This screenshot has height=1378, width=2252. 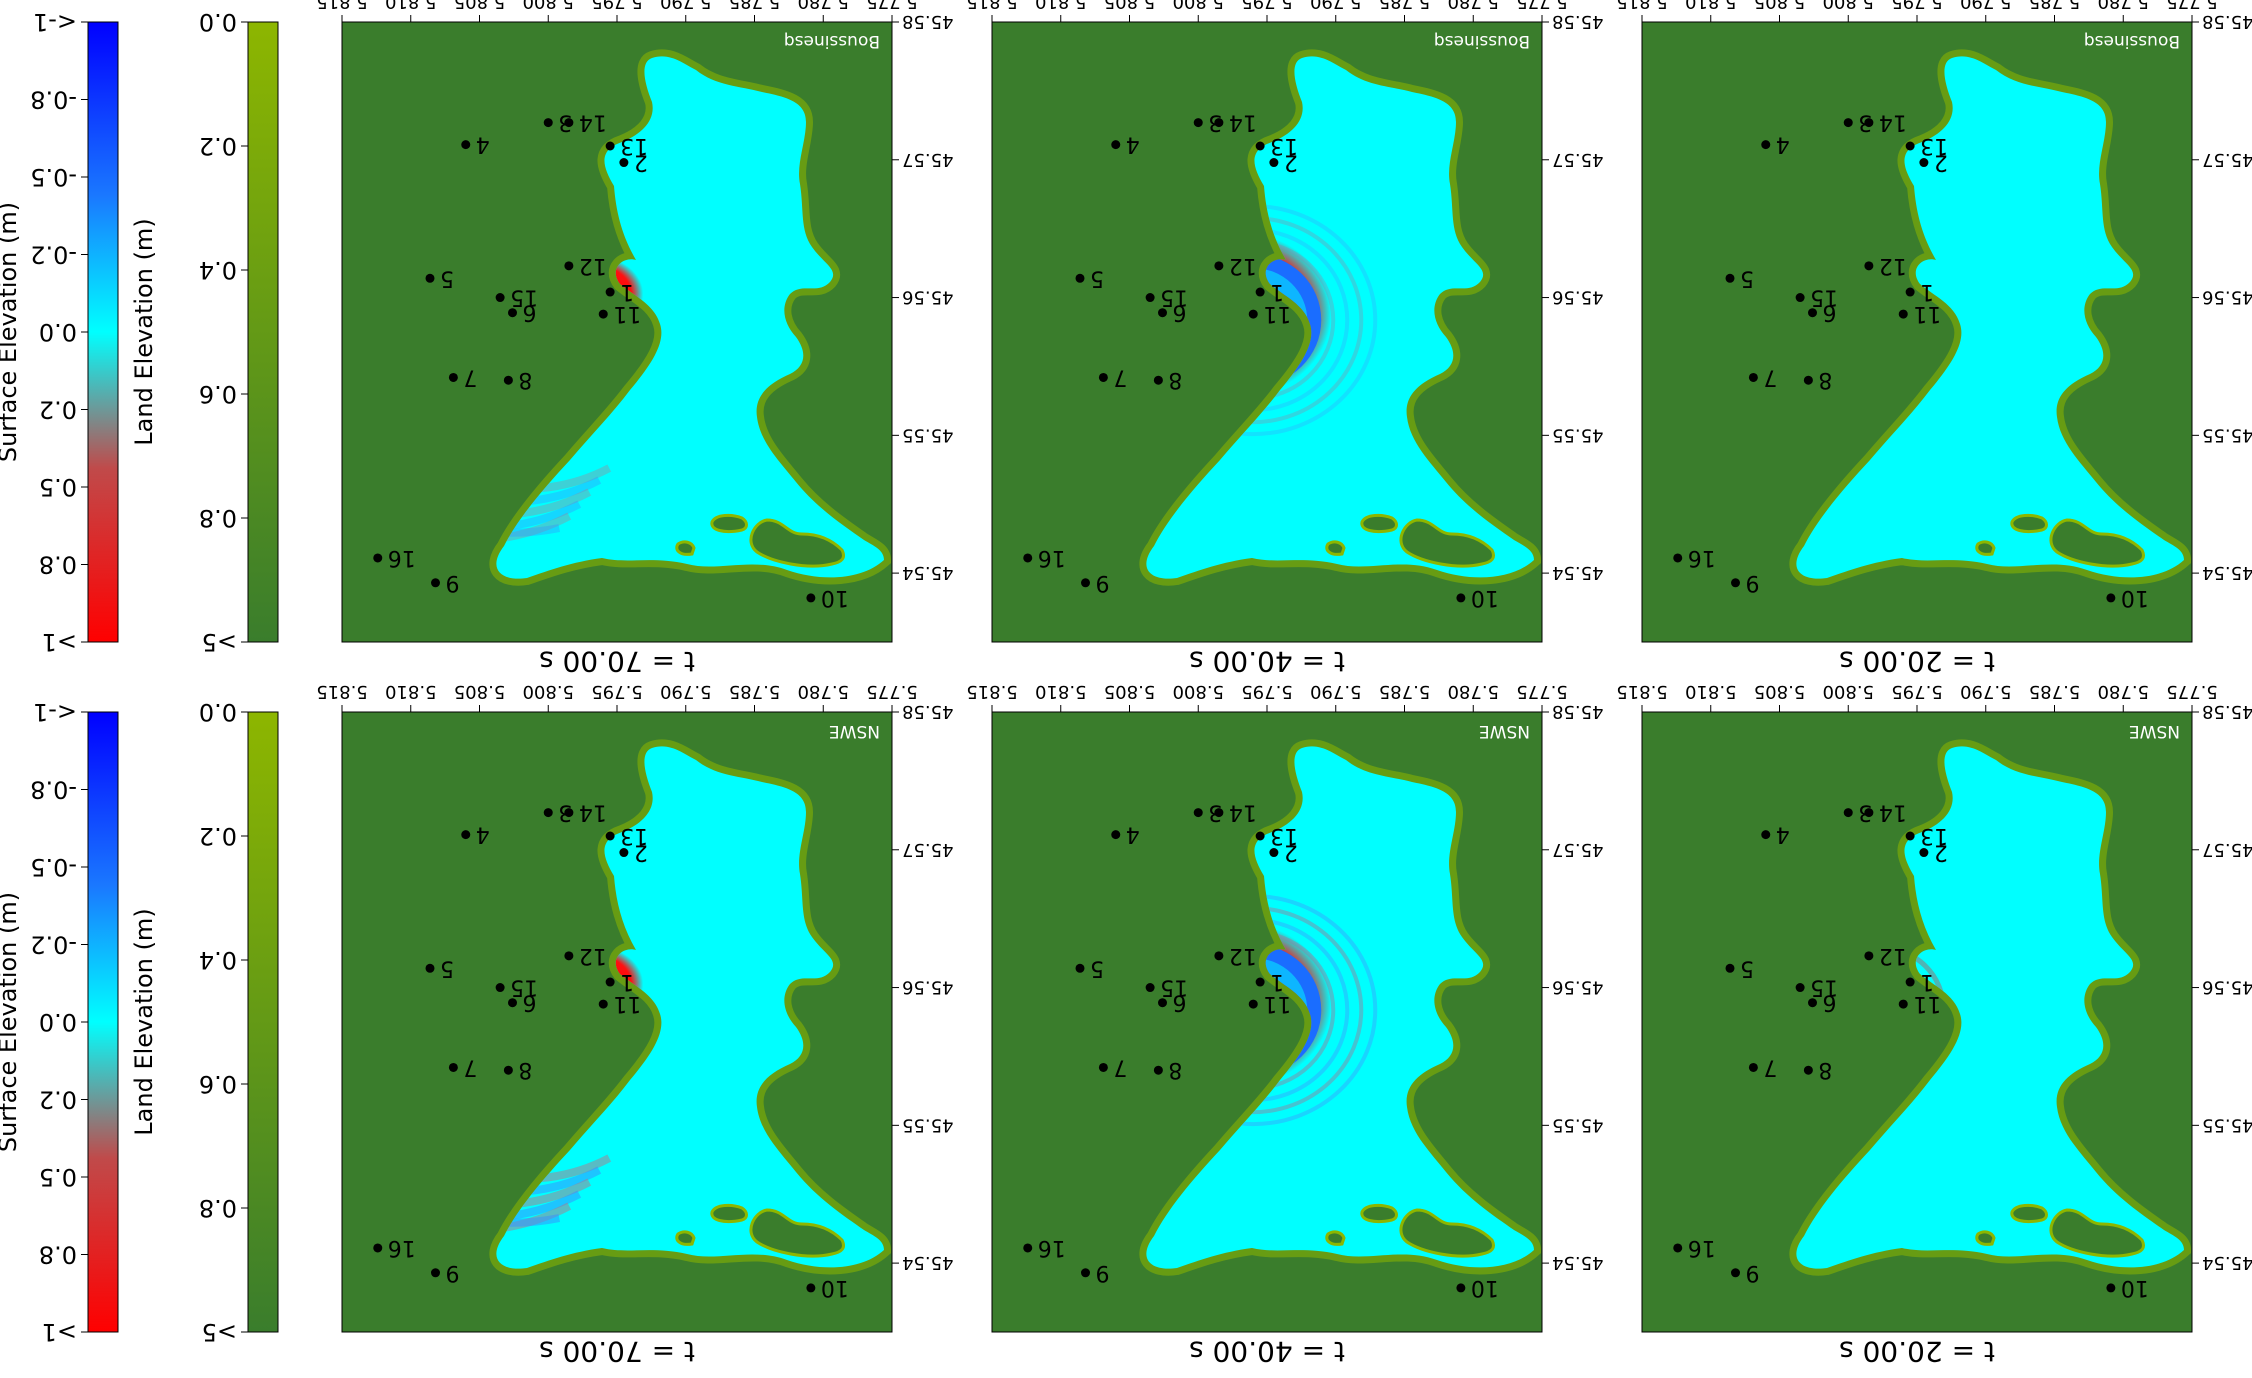 I want to click on x-tick-label: 5.815, so click(x=1642, y=6).